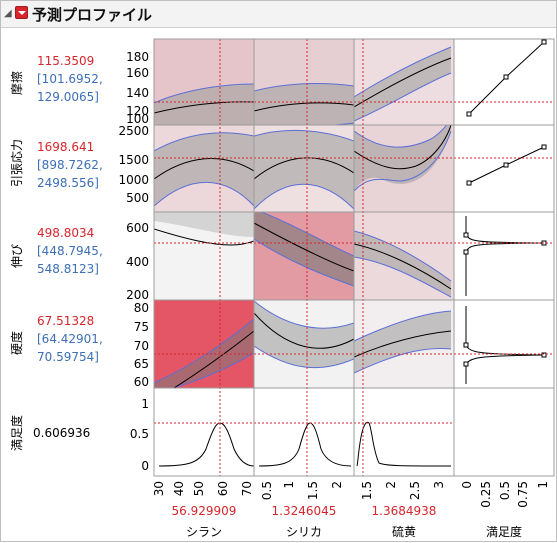 The width and height of the screenshot is (557, 543). Describe the element at coordinates (133, 160) in the screenshot. I see `y-tick: 1500` at that location.